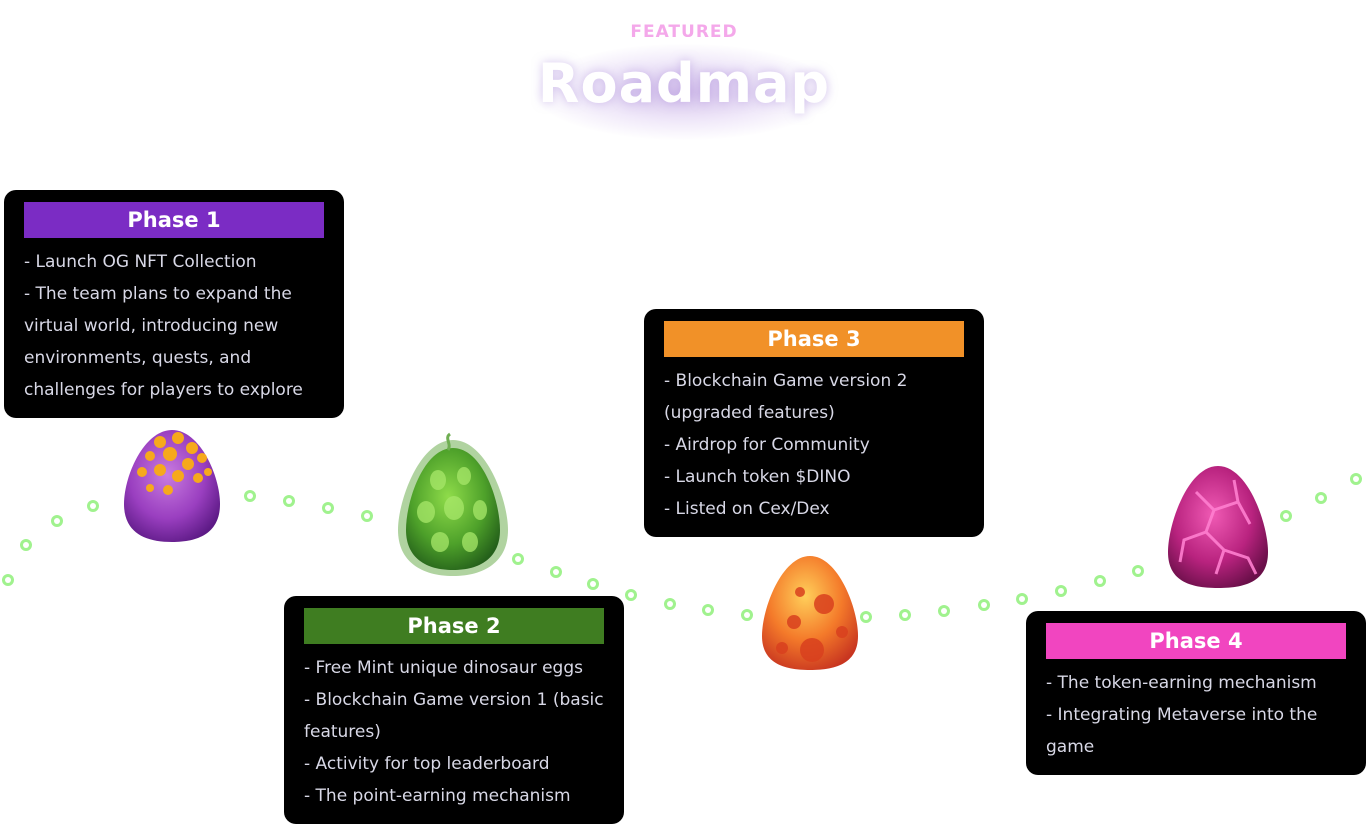 The width and height of the screenshot is (1368, 826). Describe the element at coordinates (684, 83) in the screenshot. I see `section-title: Roadmap` at that location.